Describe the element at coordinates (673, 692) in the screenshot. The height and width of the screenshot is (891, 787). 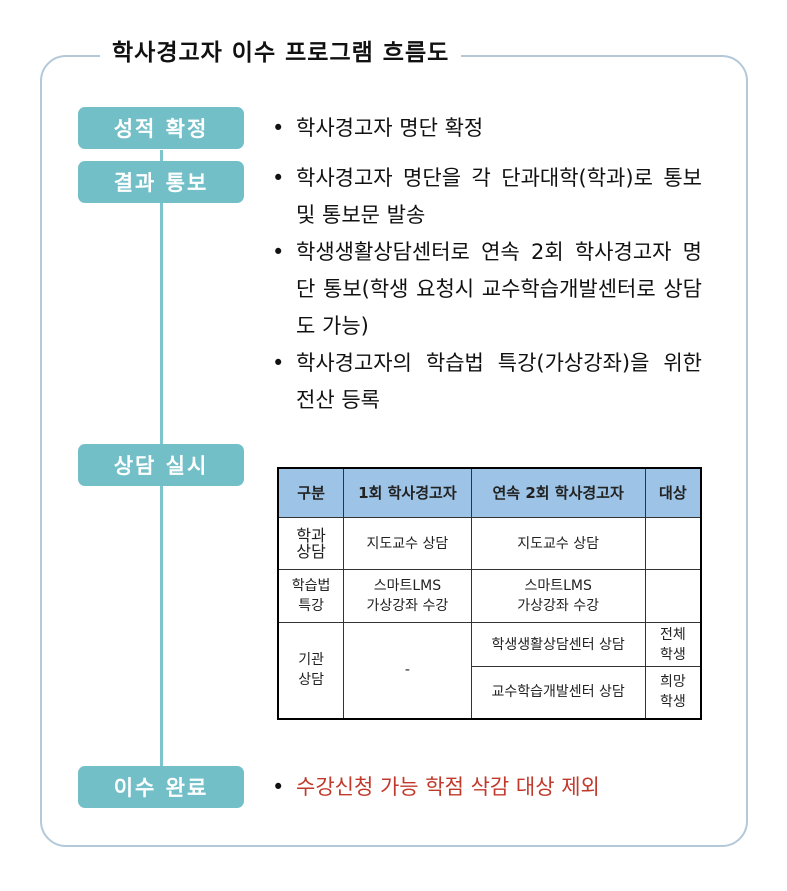
I see `cell: 희망 학생` at that location.